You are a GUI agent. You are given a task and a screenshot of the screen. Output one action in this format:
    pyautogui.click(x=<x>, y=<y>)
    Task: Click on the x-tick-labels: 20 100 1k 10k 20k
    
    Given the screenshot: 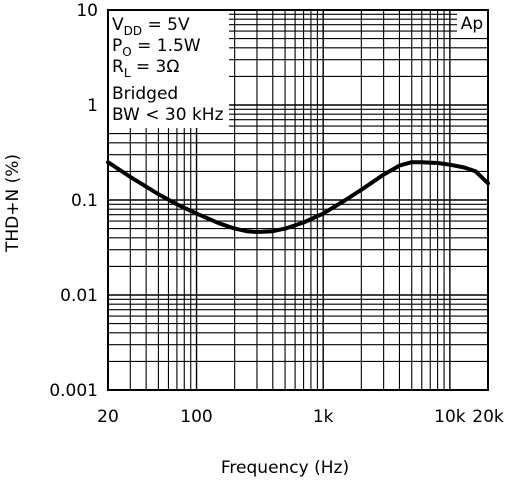 What is the action you would take?
    pyautogui.click(x=300, y=417)
    